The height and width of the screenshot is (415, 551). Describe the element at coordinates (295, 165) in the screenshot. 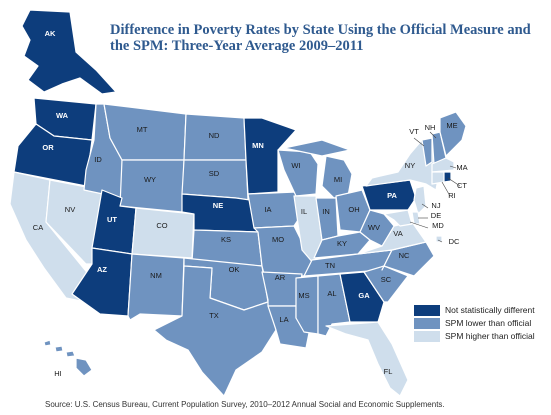

I see `state-label-WI: WI` at that location.